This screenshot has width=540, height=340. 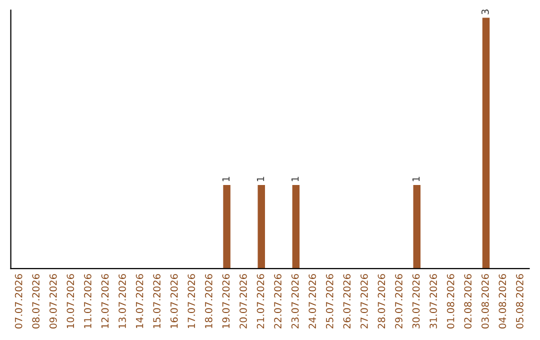 What do you see at coordinates (347, 301) in the screenshot?
I see `x-tick-label: 26.07.2026` at bounding box center [347, 301].